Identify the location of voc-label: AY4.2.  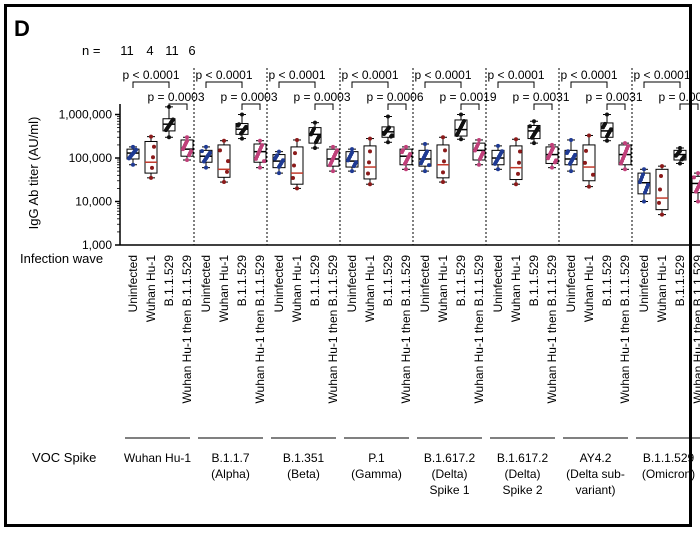
(596, 458).